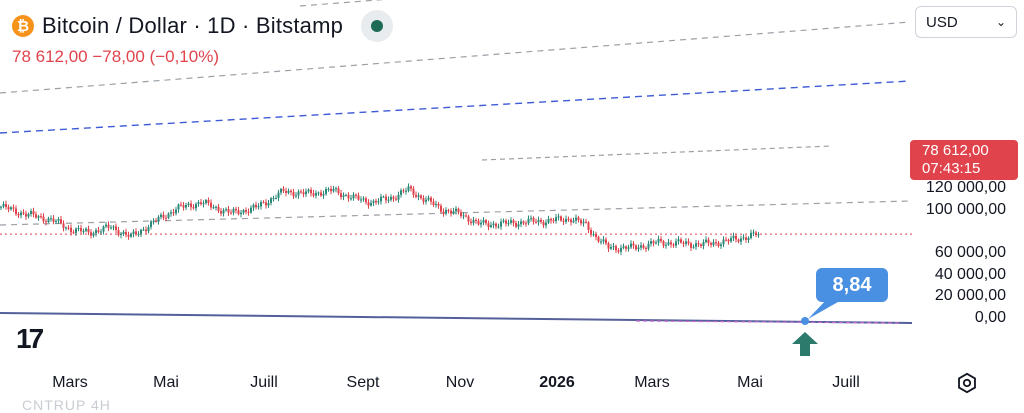  I want to click on channel-mid-line, so click(455, 107).